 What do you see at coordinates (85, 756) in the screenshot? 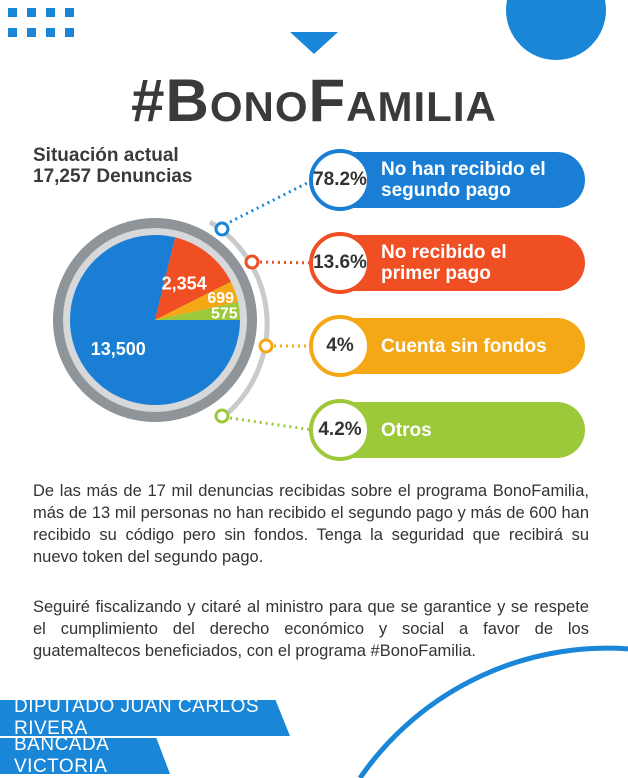
I see `footer-party: BANCADA VICTORIA` at bounding box center [85, 756].